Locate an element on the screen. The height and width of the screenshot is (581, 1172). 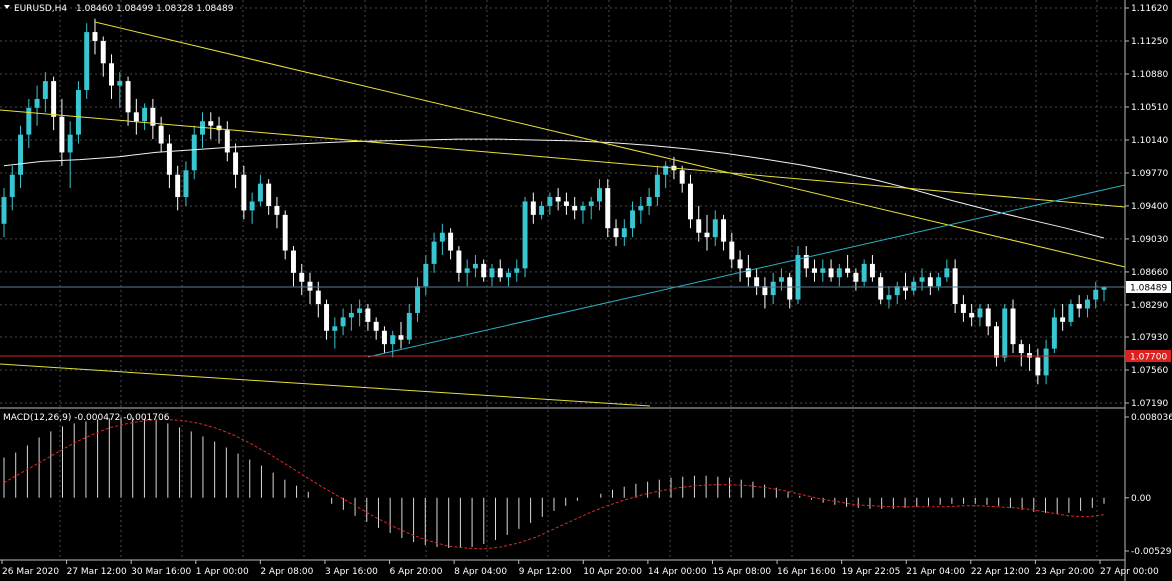
price-tick-label: 1.09400 is located at coordinates (1149, 207).